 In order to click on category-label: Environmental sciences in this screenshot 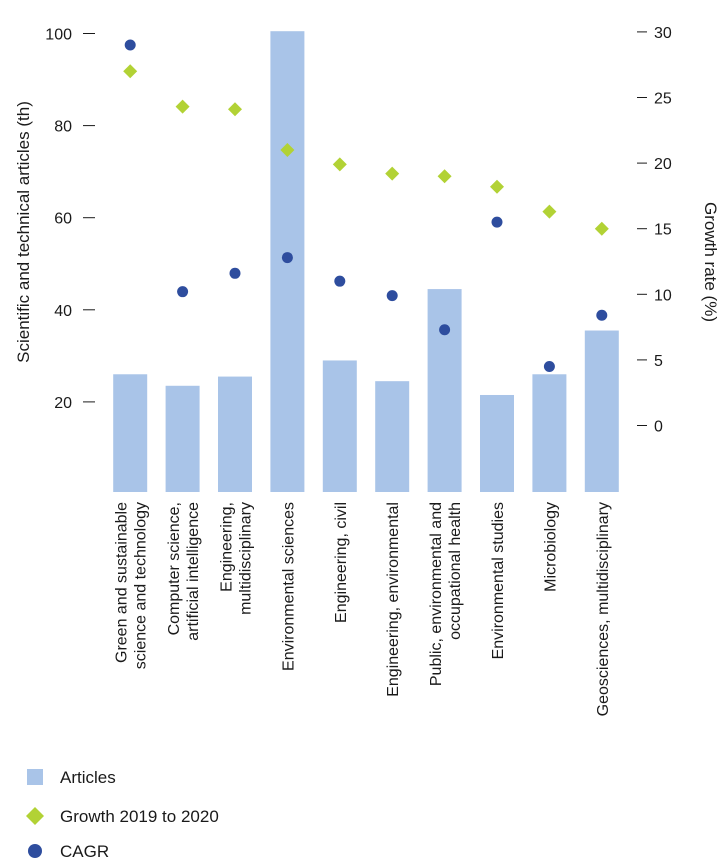, I will do `click(288, 586)`.